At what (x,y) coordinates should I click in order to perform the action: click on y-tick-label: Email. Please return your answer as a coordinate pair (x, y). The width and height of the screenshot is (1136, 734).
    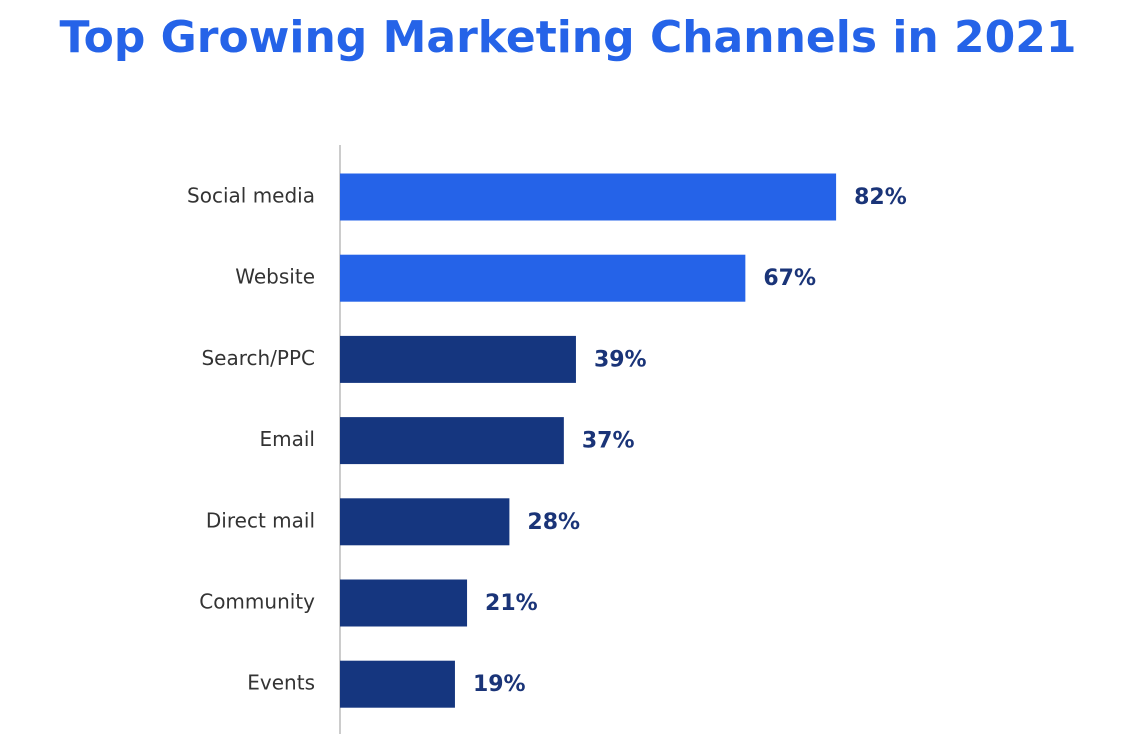
    Looking at the image, I should click on (288, 439).